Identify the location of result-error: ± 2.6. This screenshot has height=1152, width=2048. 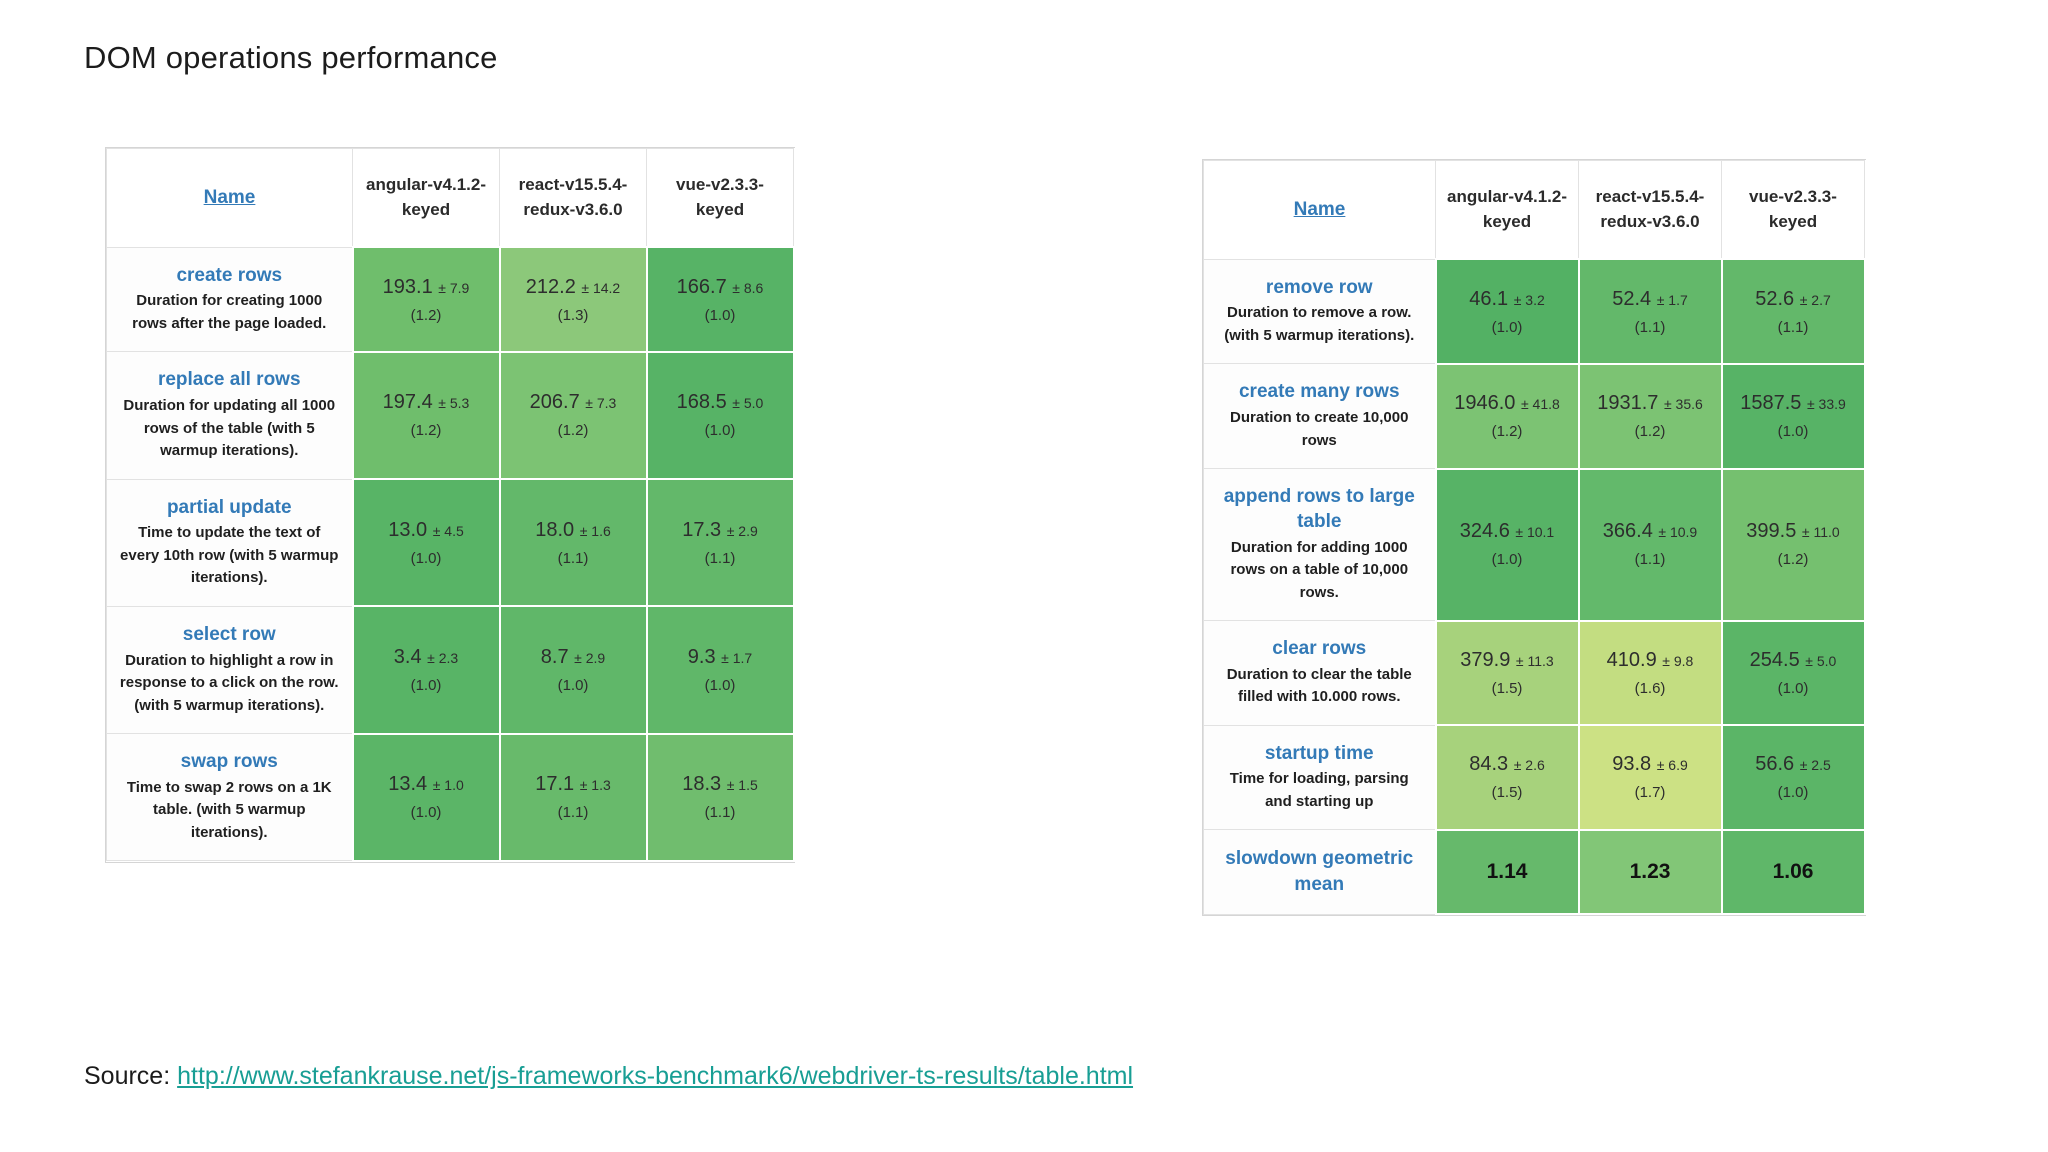
(1529, 765).